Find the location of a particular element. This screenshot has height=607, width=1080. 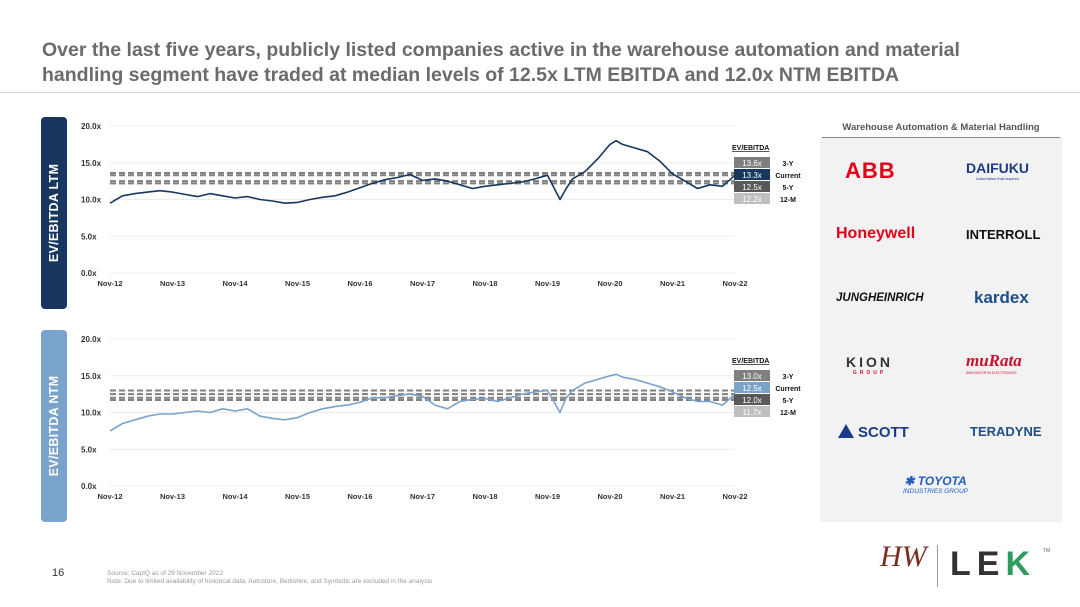

ntm-badge-3-y is located at coordinates (752, 375).